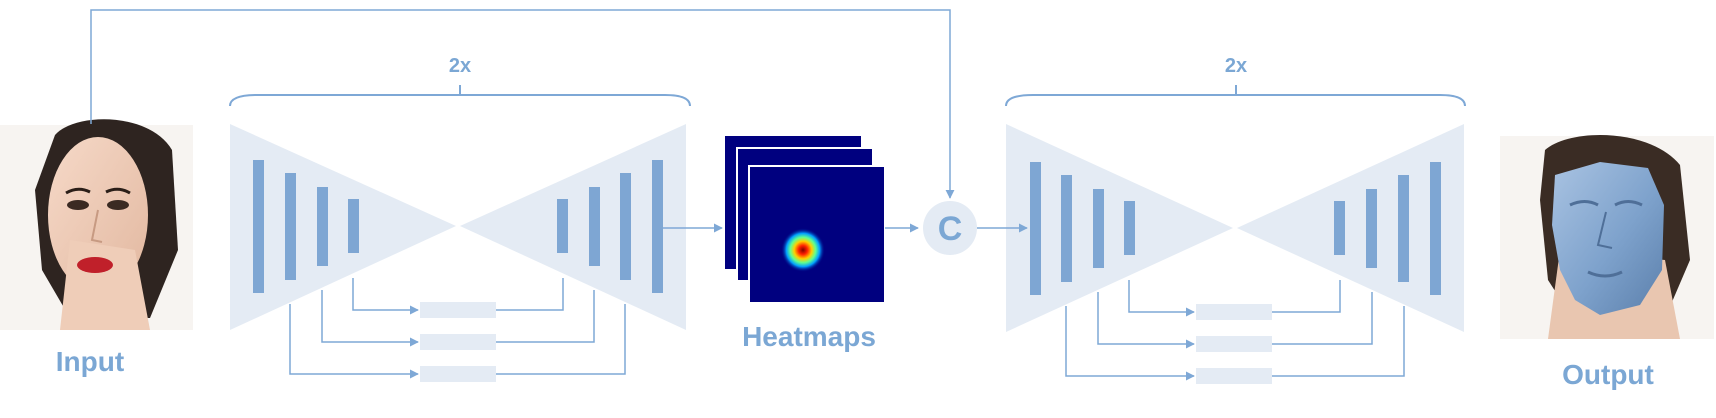 Image resolution: width=1716 pixels, height=418 pixels. What do you see at coordinates (460, 66) in the screenshot?
I see `repeat-label-left: 2x` at bounding box center [460, 66].